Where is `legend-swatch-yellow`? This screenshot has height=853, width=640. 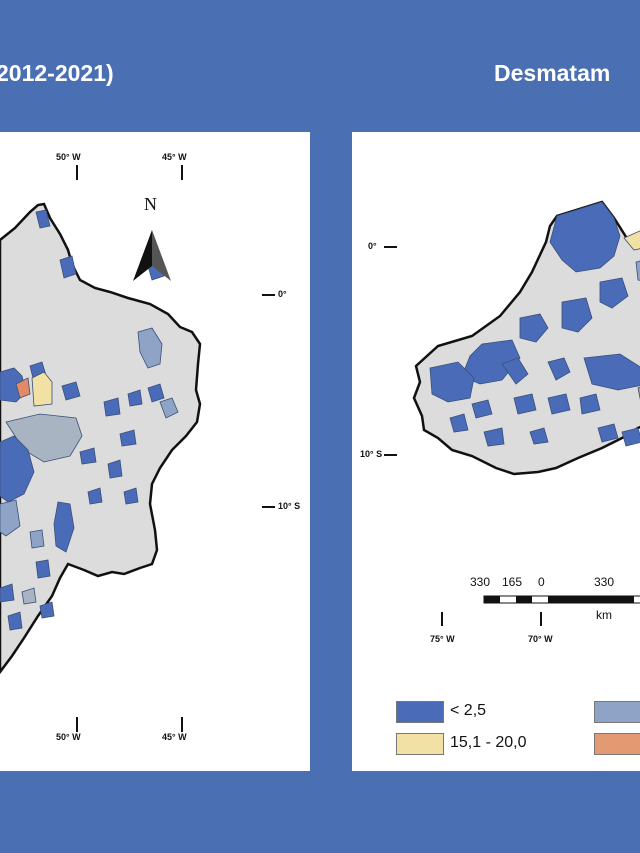
legend-swatch-yellow is located at coordinates (420, 744).